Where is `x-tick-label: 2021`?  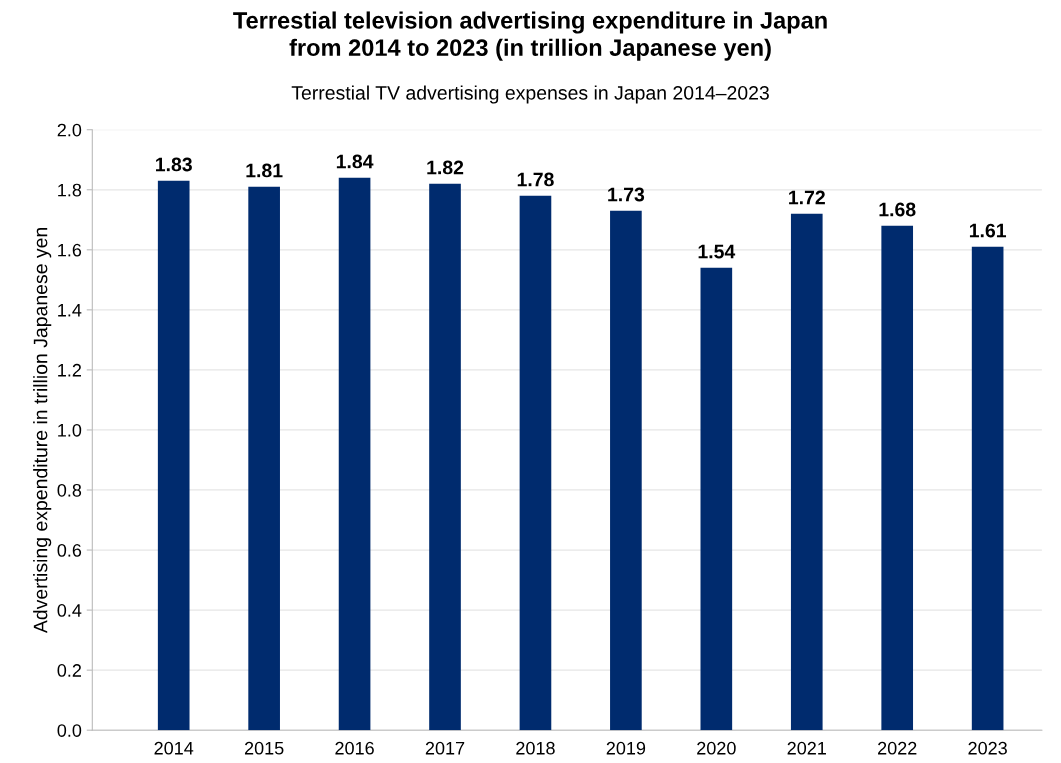
x-tick-label: 2021 is located at coordinates (806, 748).